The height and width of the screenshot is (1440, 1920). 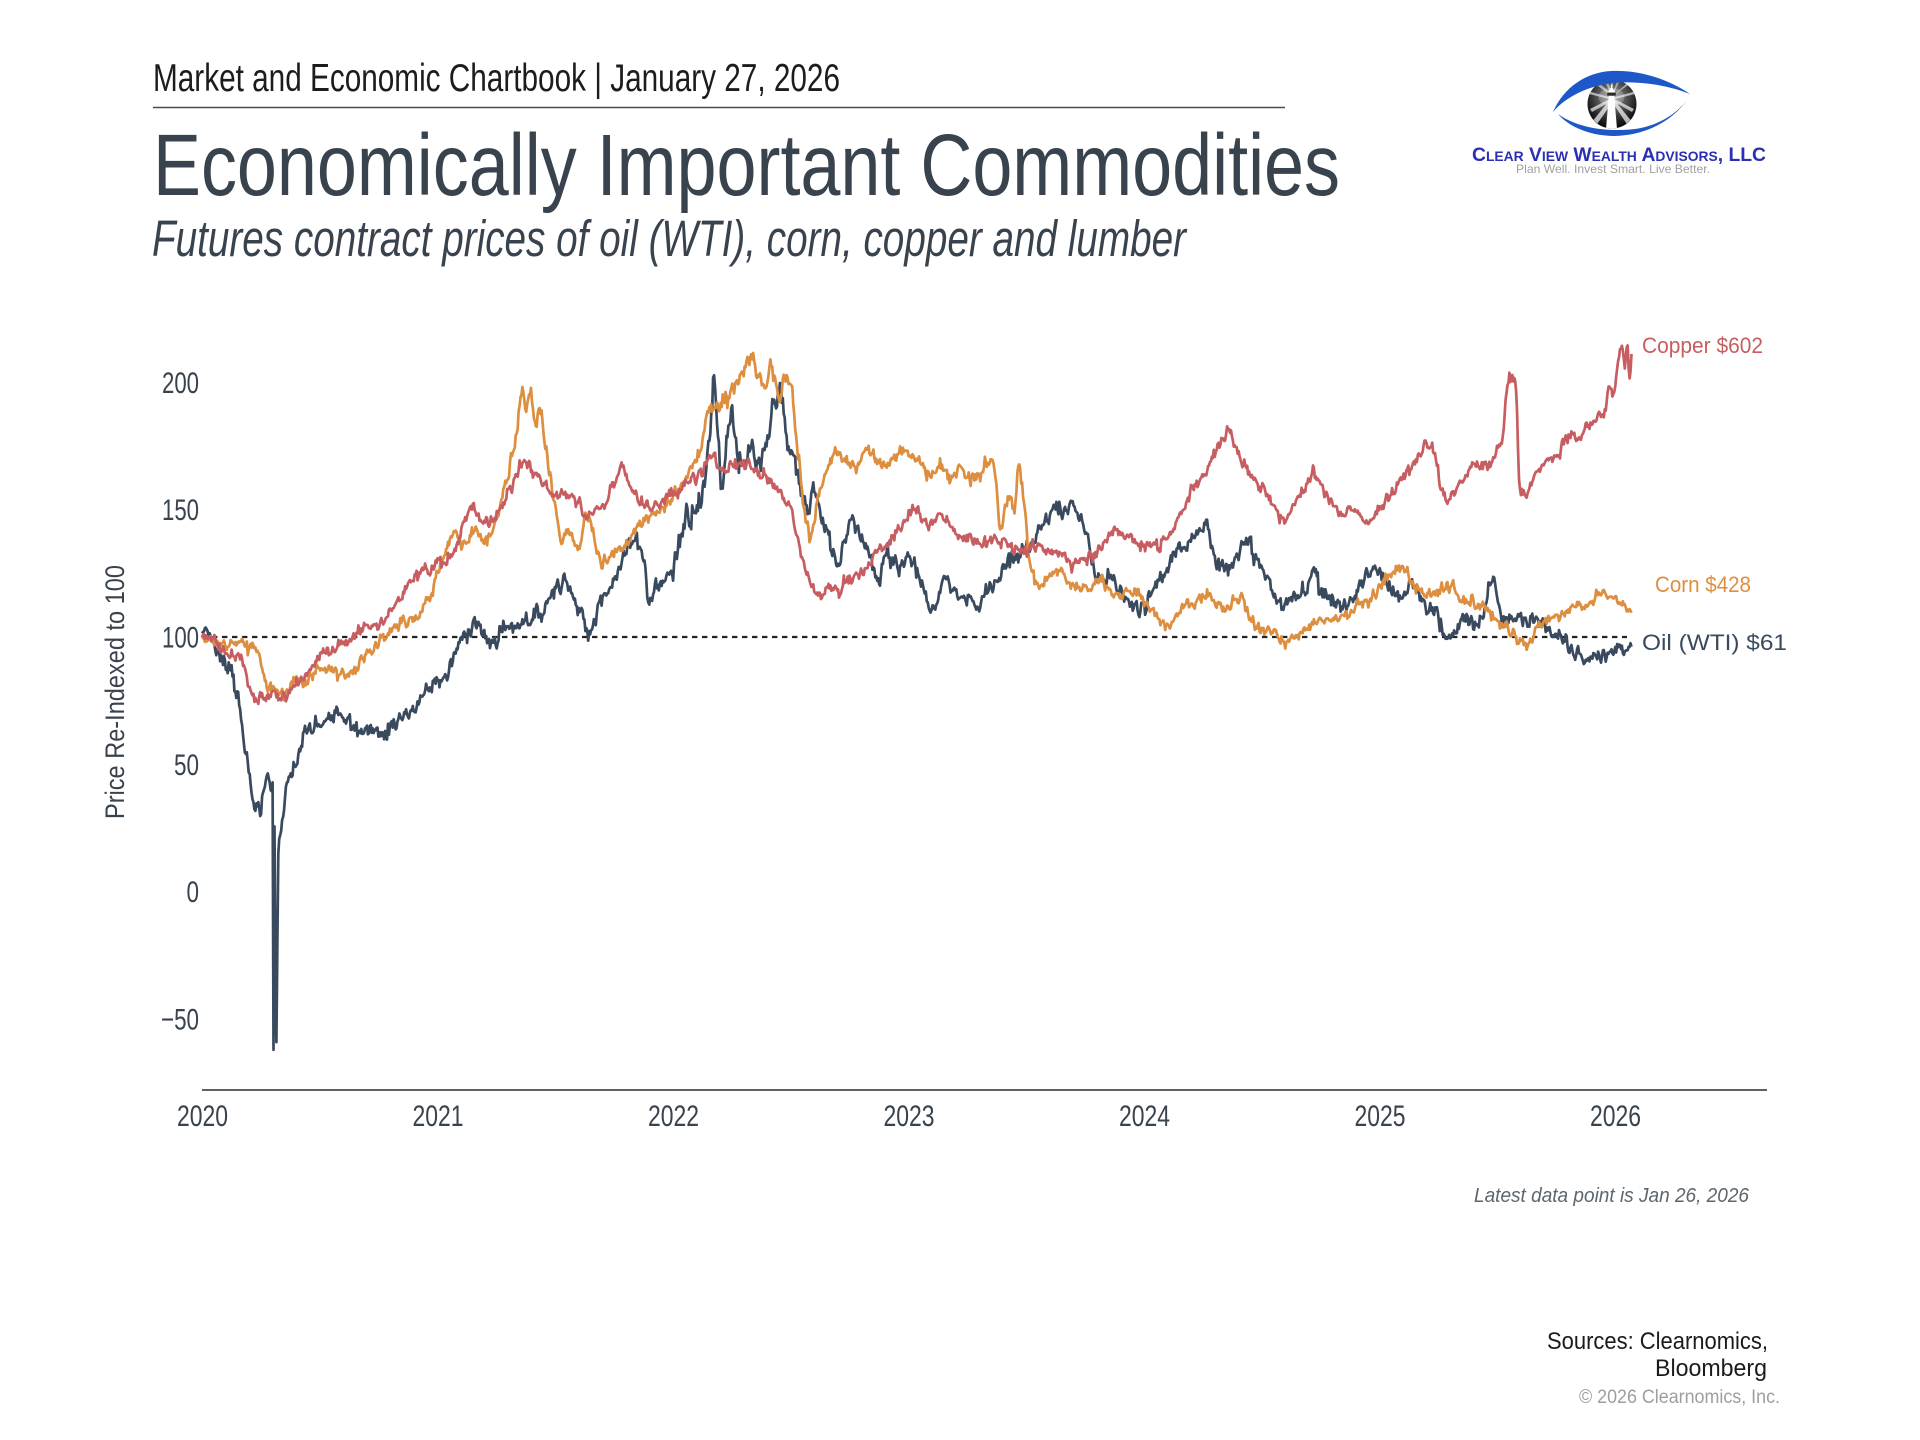 What do you see at coordinates (1615, 1116) in the screenshot?
I see `svg-text: 2026` at bounding box center [1615, 1116].